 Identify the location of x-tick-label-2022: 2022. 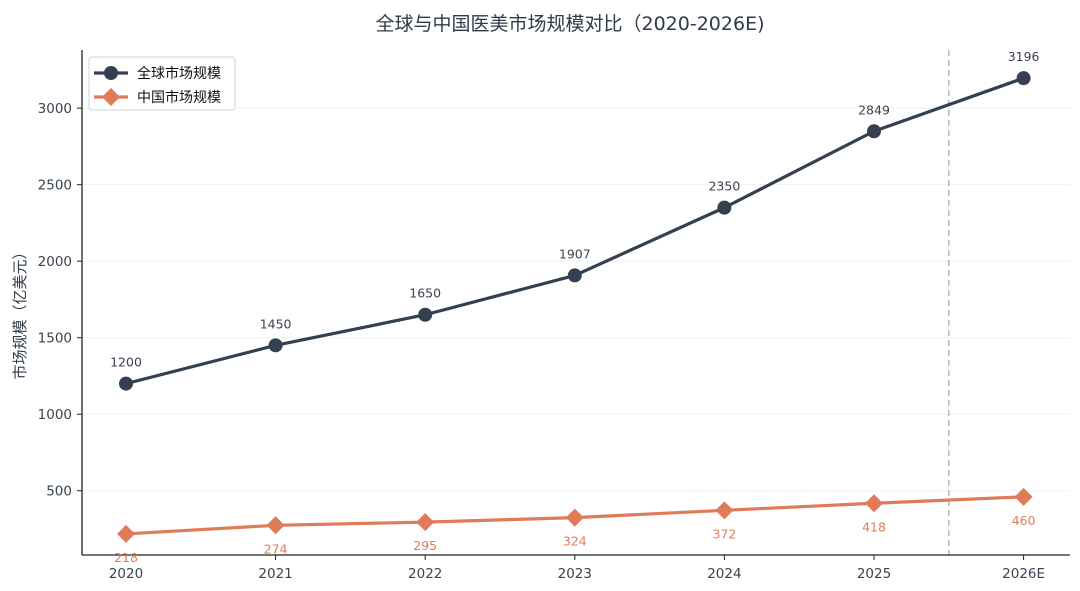
(425, 574).